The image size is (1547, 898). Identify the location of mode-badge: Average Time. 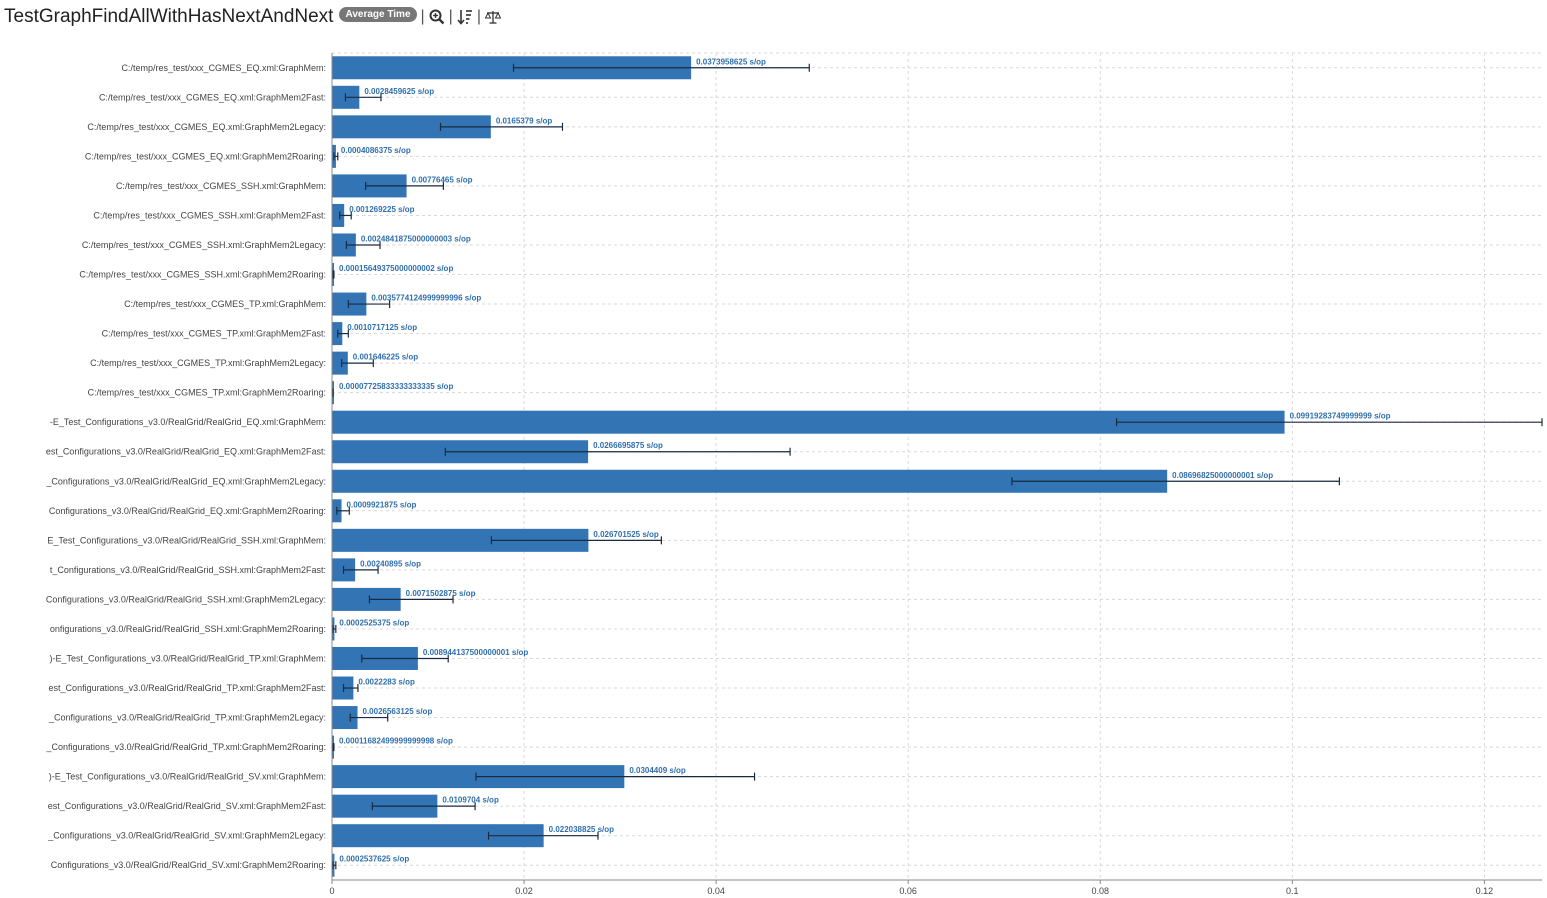
(378, 14).